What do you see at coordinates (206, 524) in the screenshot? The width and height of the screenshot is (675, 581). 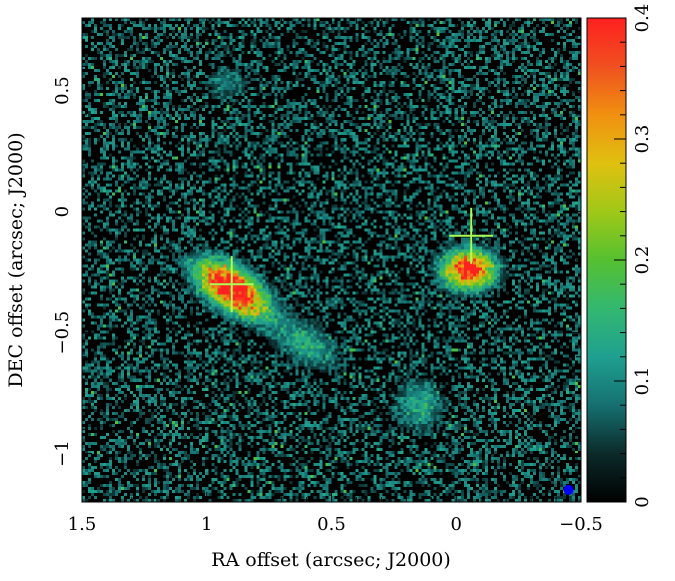 I see `x-tick-label: 1` at bounding box center [206, 524].